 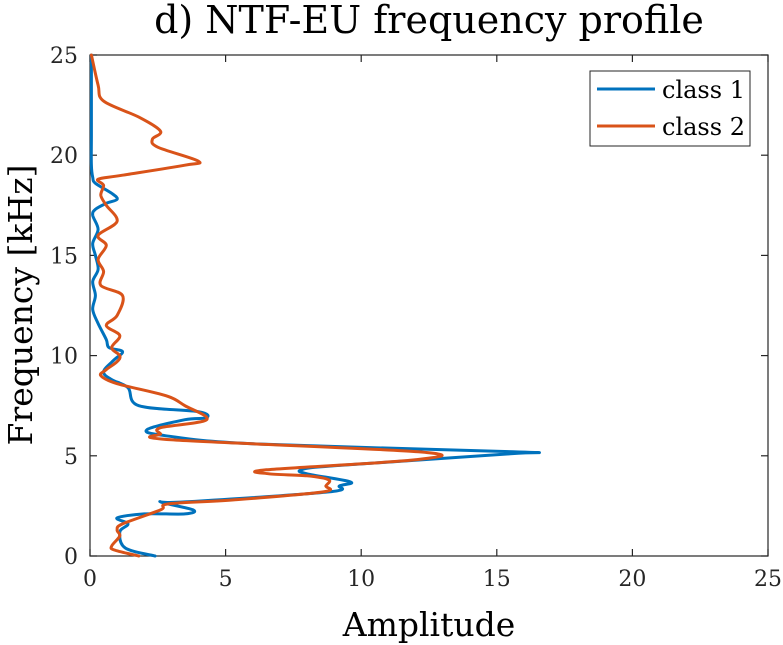 I want to click on x-tick-label: 15, so click(x=497, y=579).